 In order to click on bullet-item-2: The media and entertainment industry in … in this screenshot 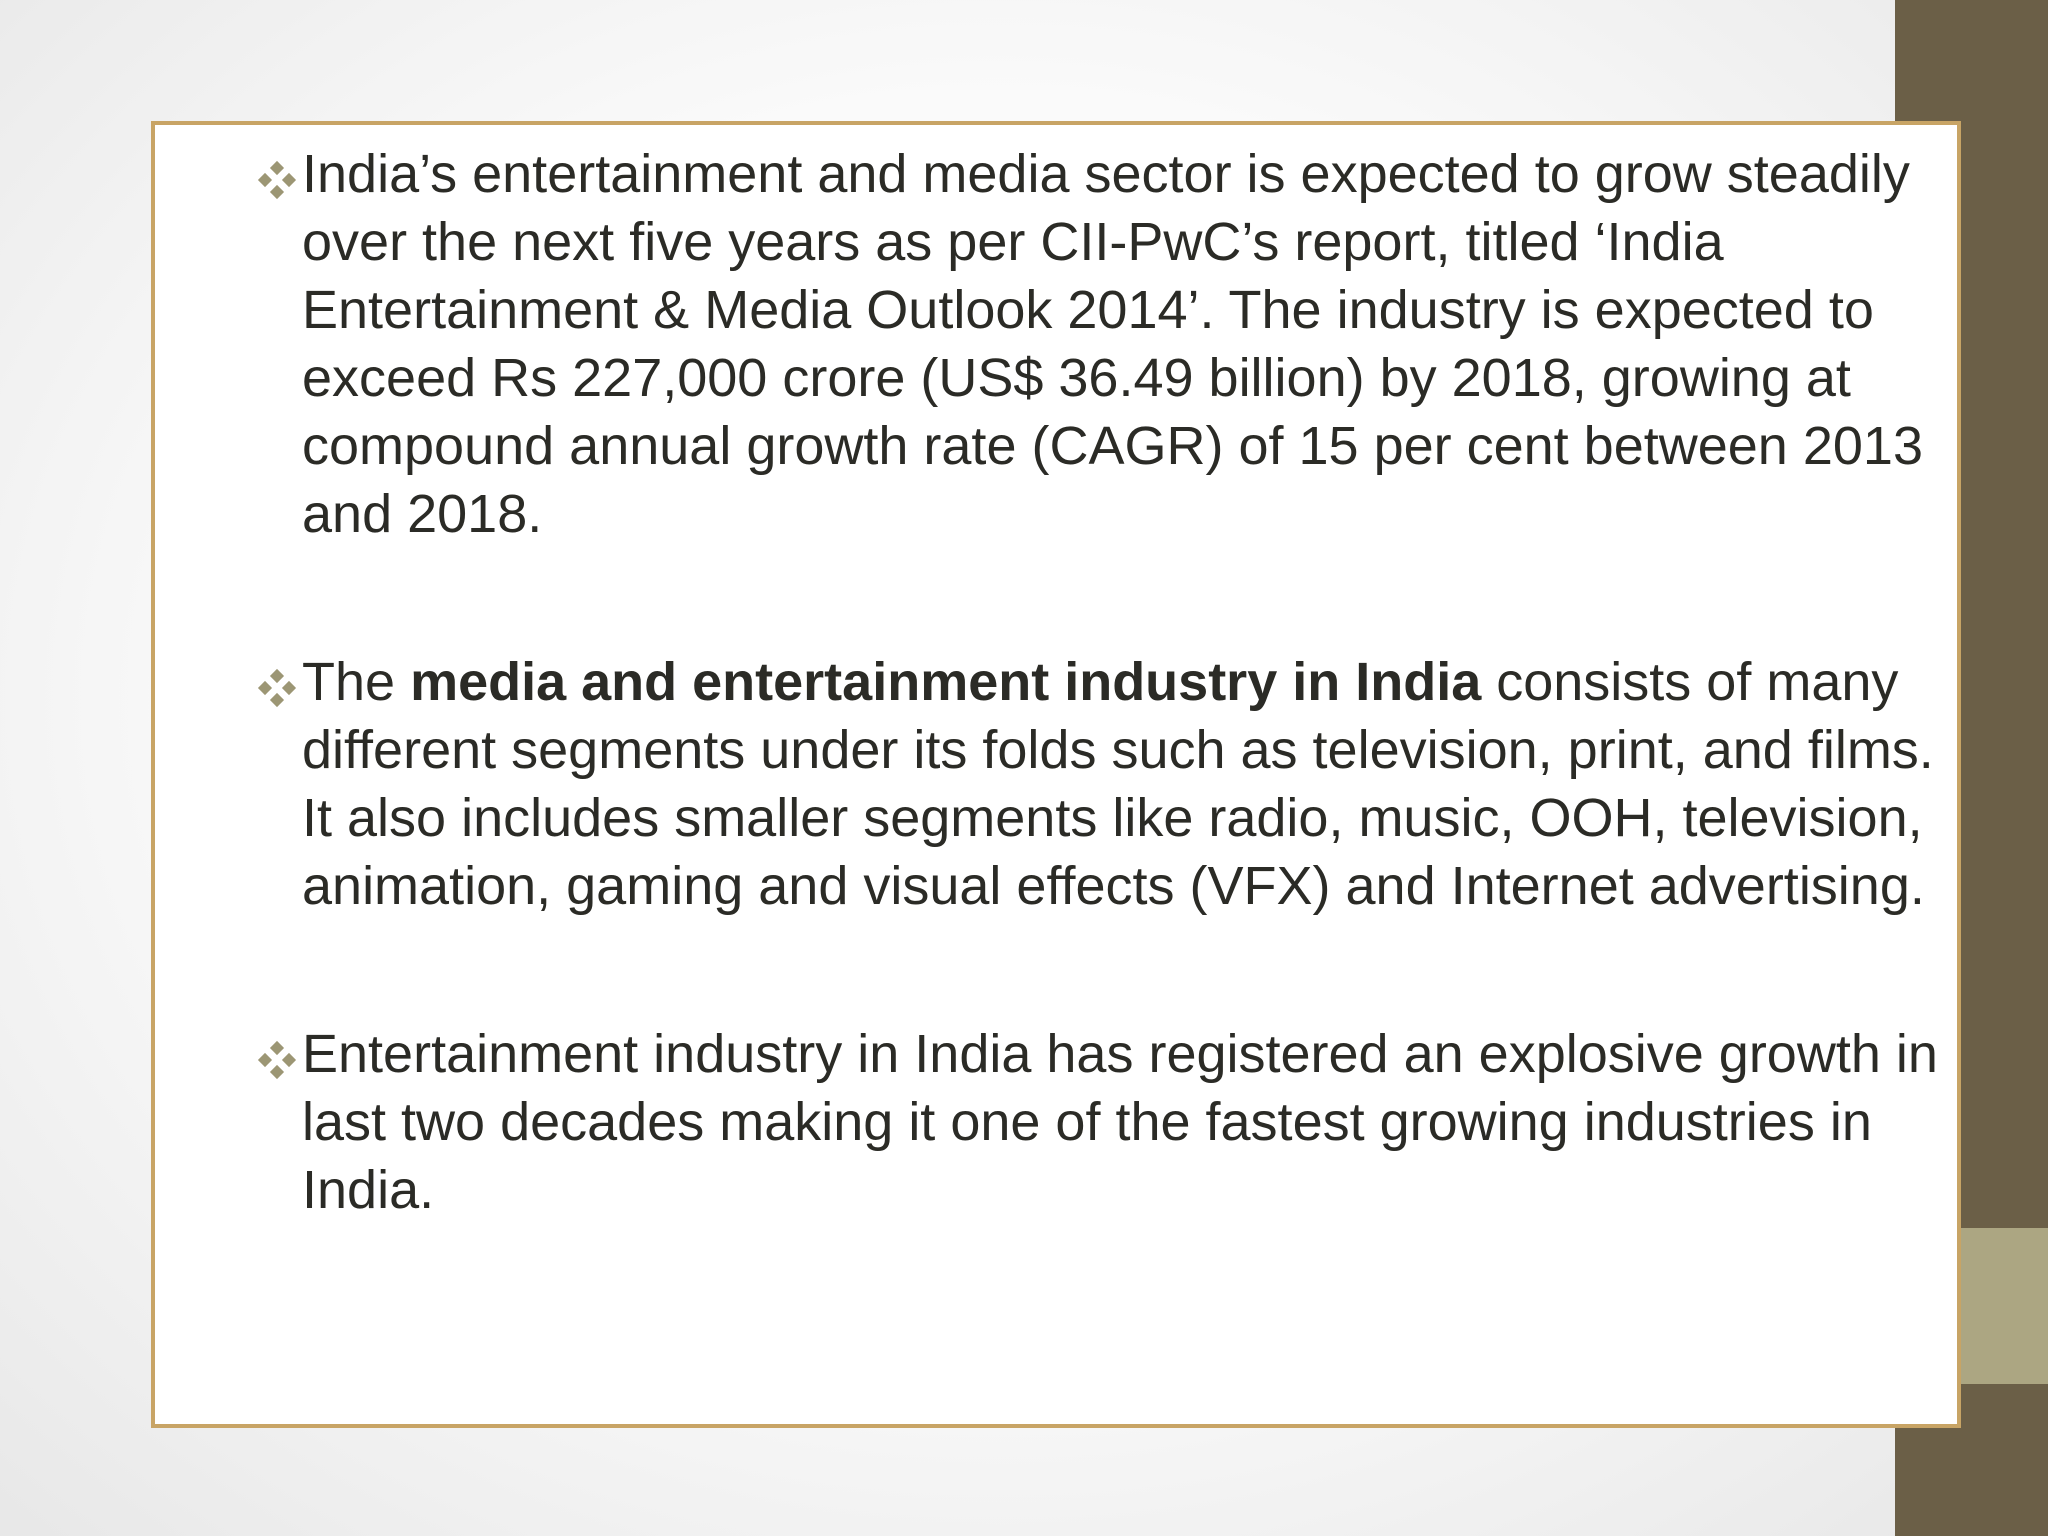, I will do `click(1100, 784)`.